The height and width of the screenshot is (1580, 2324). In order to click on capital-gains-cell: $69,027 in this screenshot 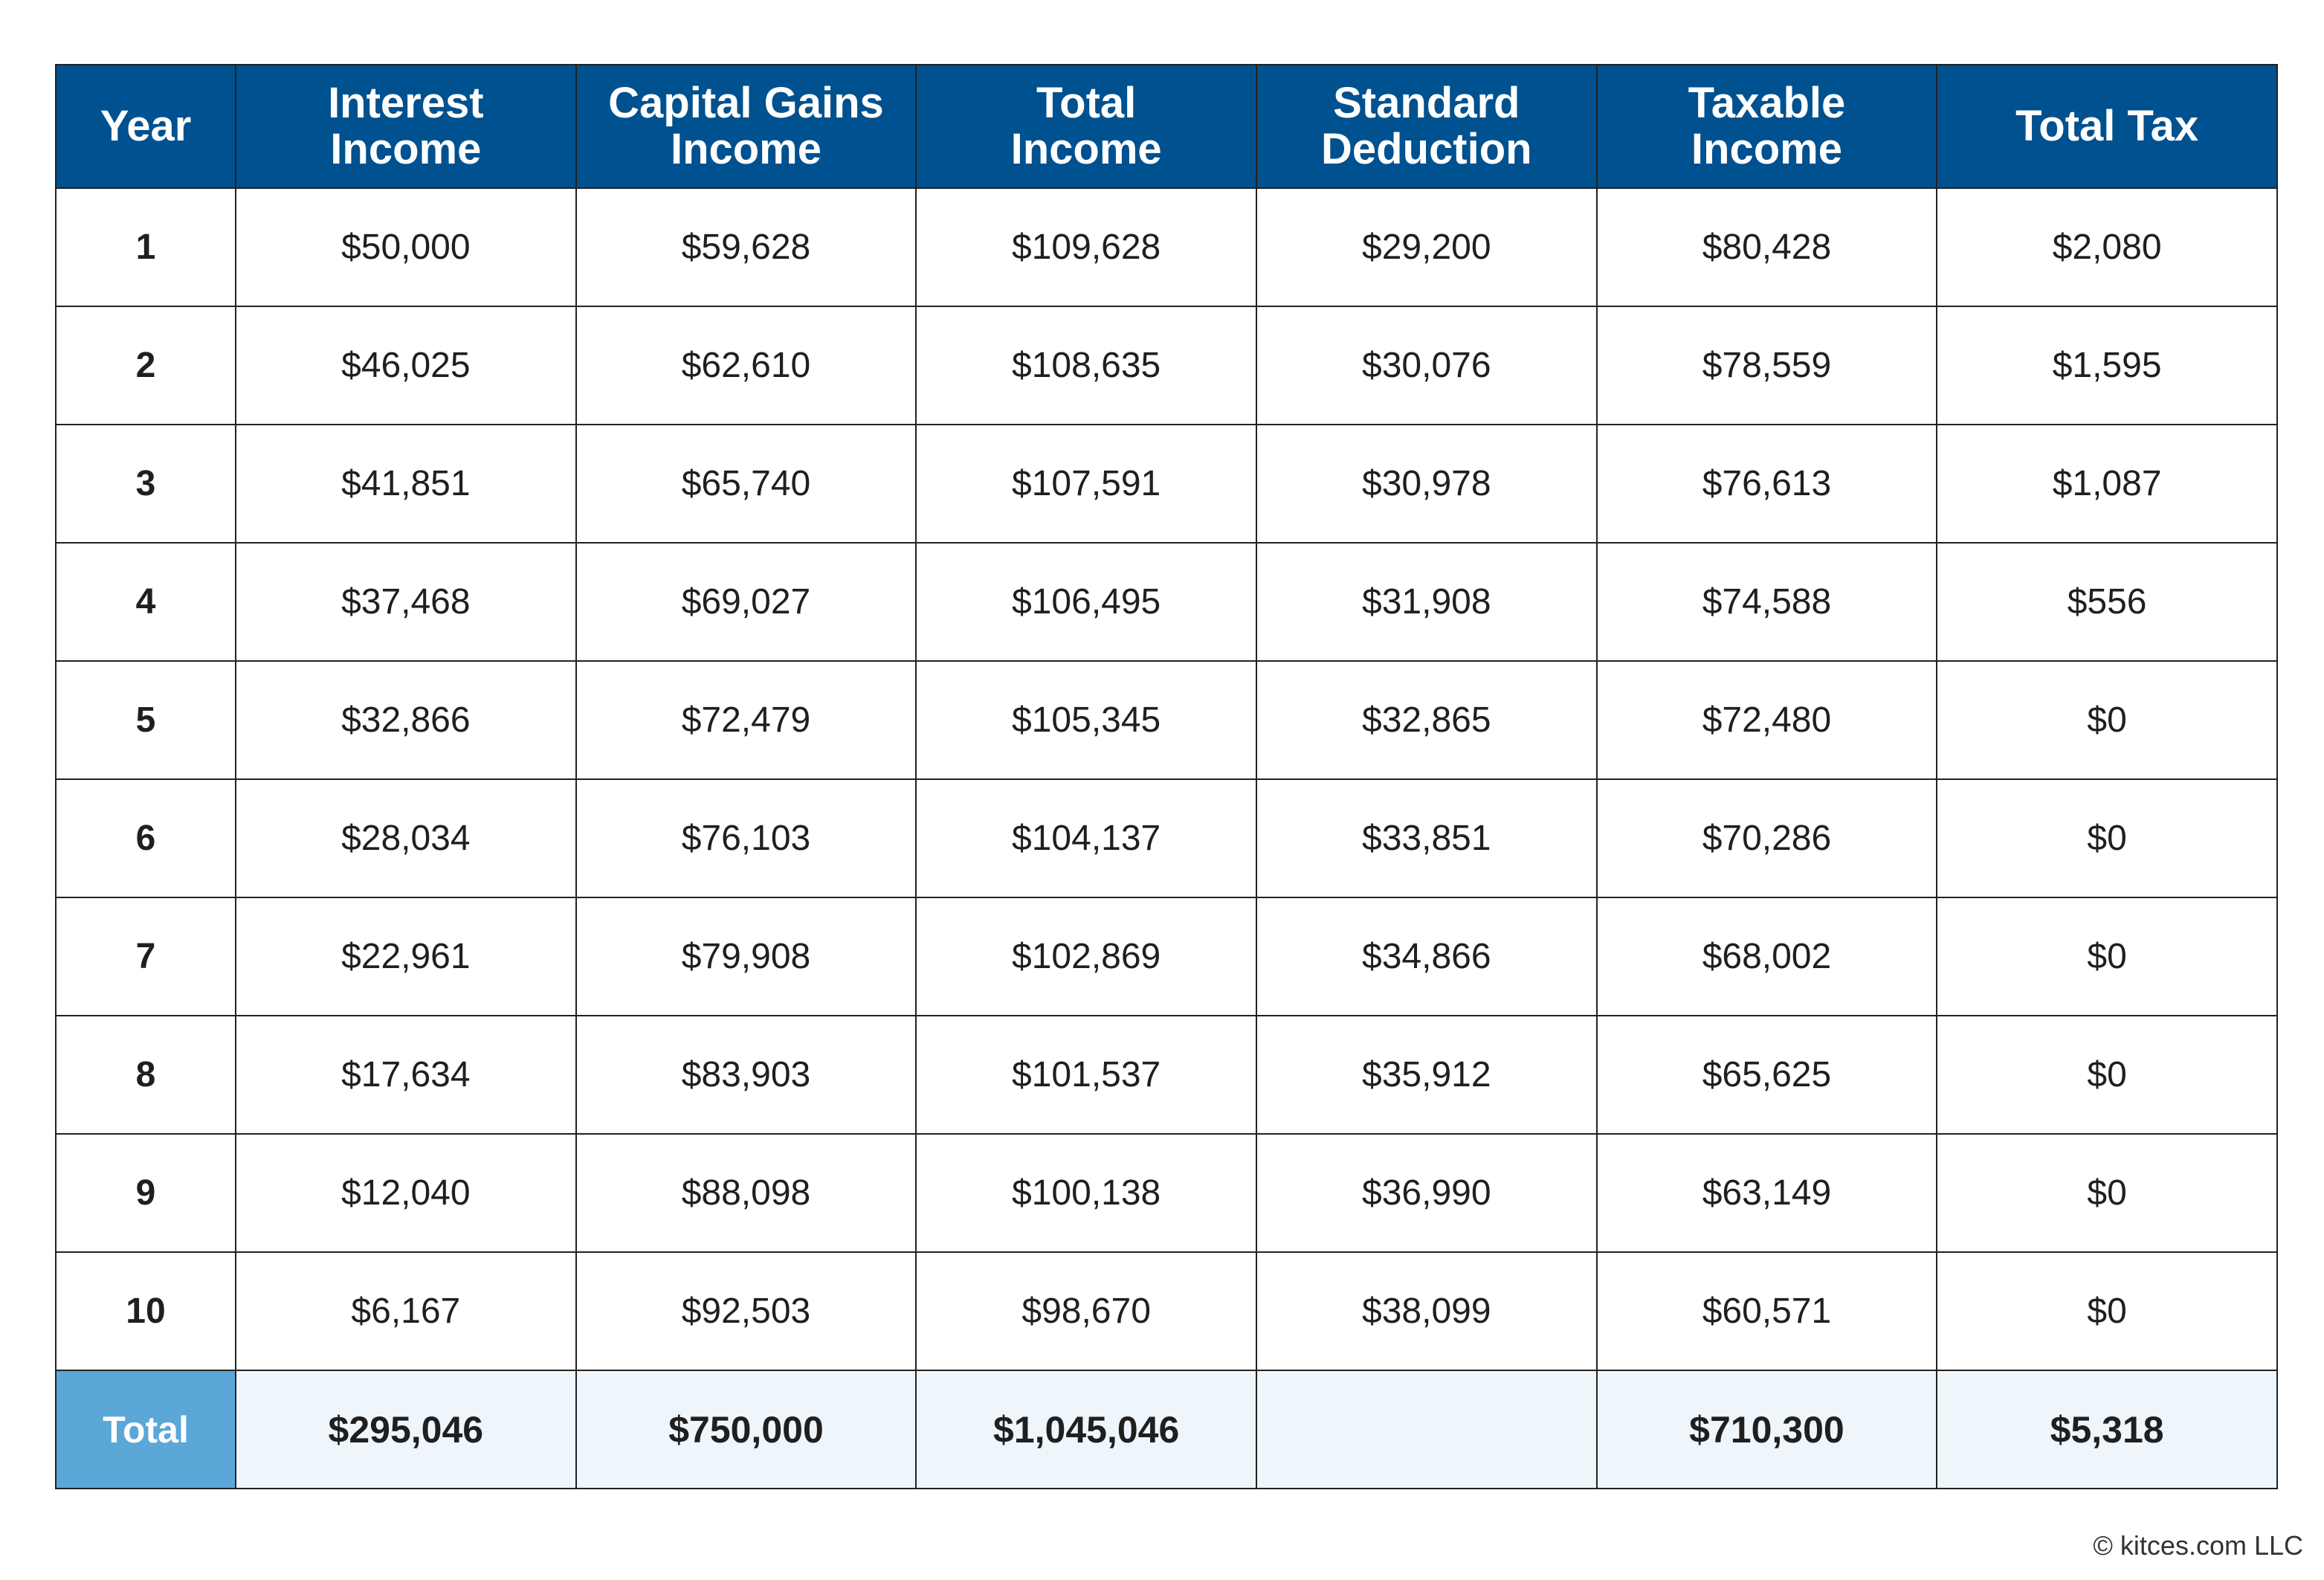, I will do `click(746, 602)`.